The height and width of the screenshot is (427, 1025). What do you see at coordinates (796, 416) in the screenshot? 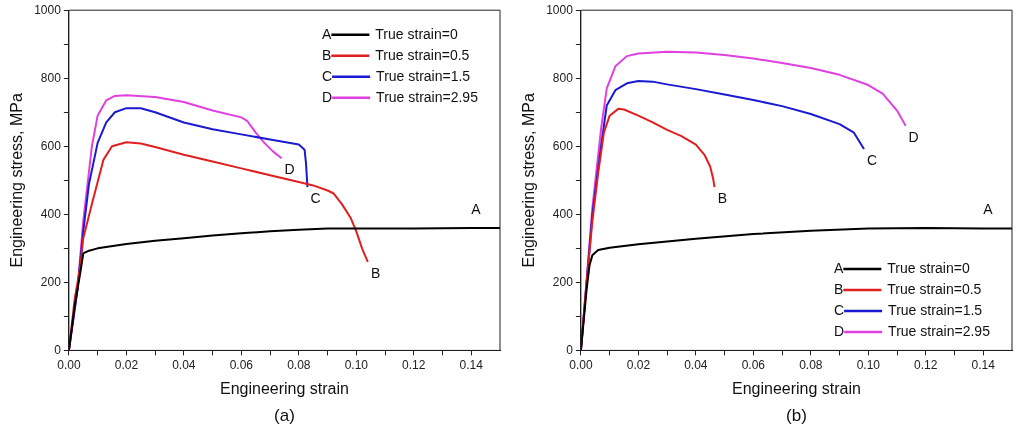
I see `text: (b)` at bounding box center [796, 416].